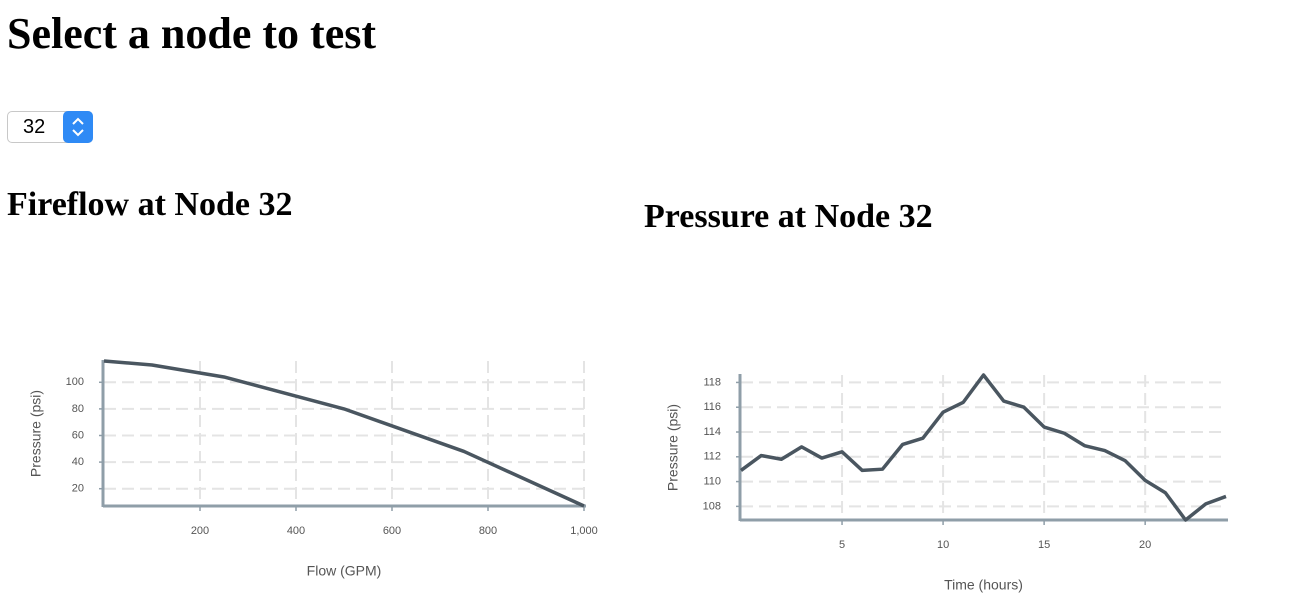 The height and width of the screenshot is (604, 1308). Describe the element at coordinates (712, 457) in the screenshot. I see `y-tick-label: 112` at that location.